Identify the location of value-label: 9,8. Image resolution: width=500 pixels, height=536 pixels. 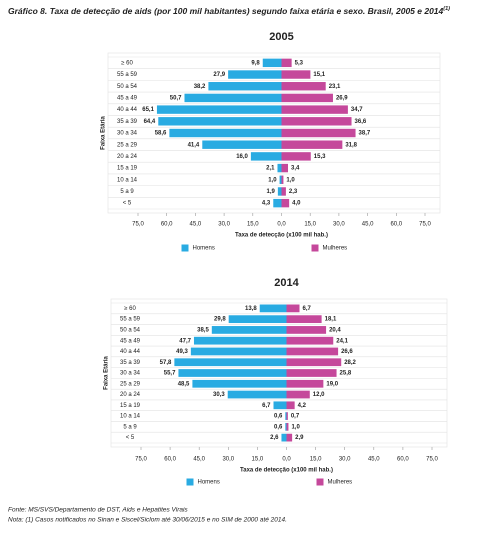
(255, 63).